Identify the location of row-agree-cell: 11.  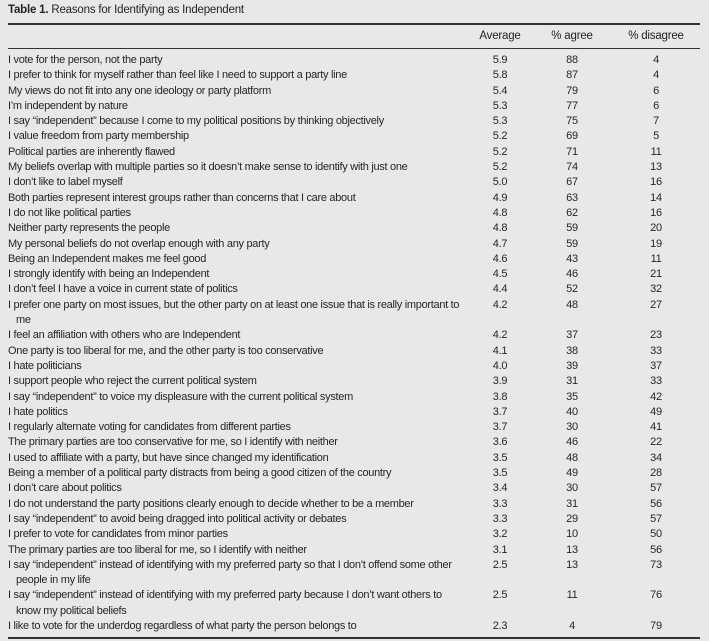
(572, 595).